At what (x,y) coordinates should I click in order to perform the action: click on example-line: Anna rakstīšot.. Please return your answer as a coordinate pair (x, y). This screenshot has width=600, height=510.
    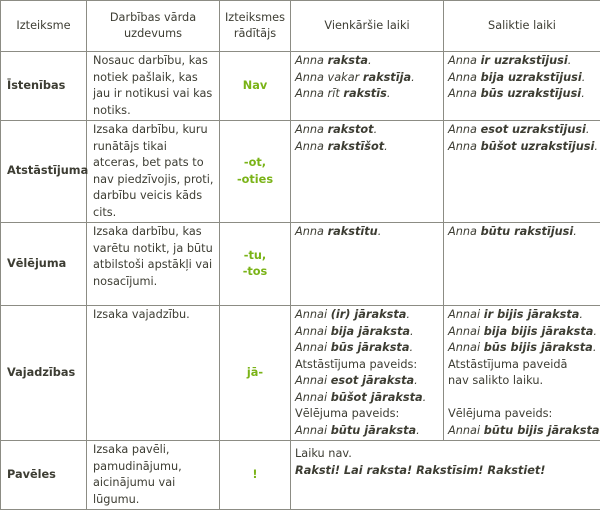
    Looking at the image, I should click on (367, 147).